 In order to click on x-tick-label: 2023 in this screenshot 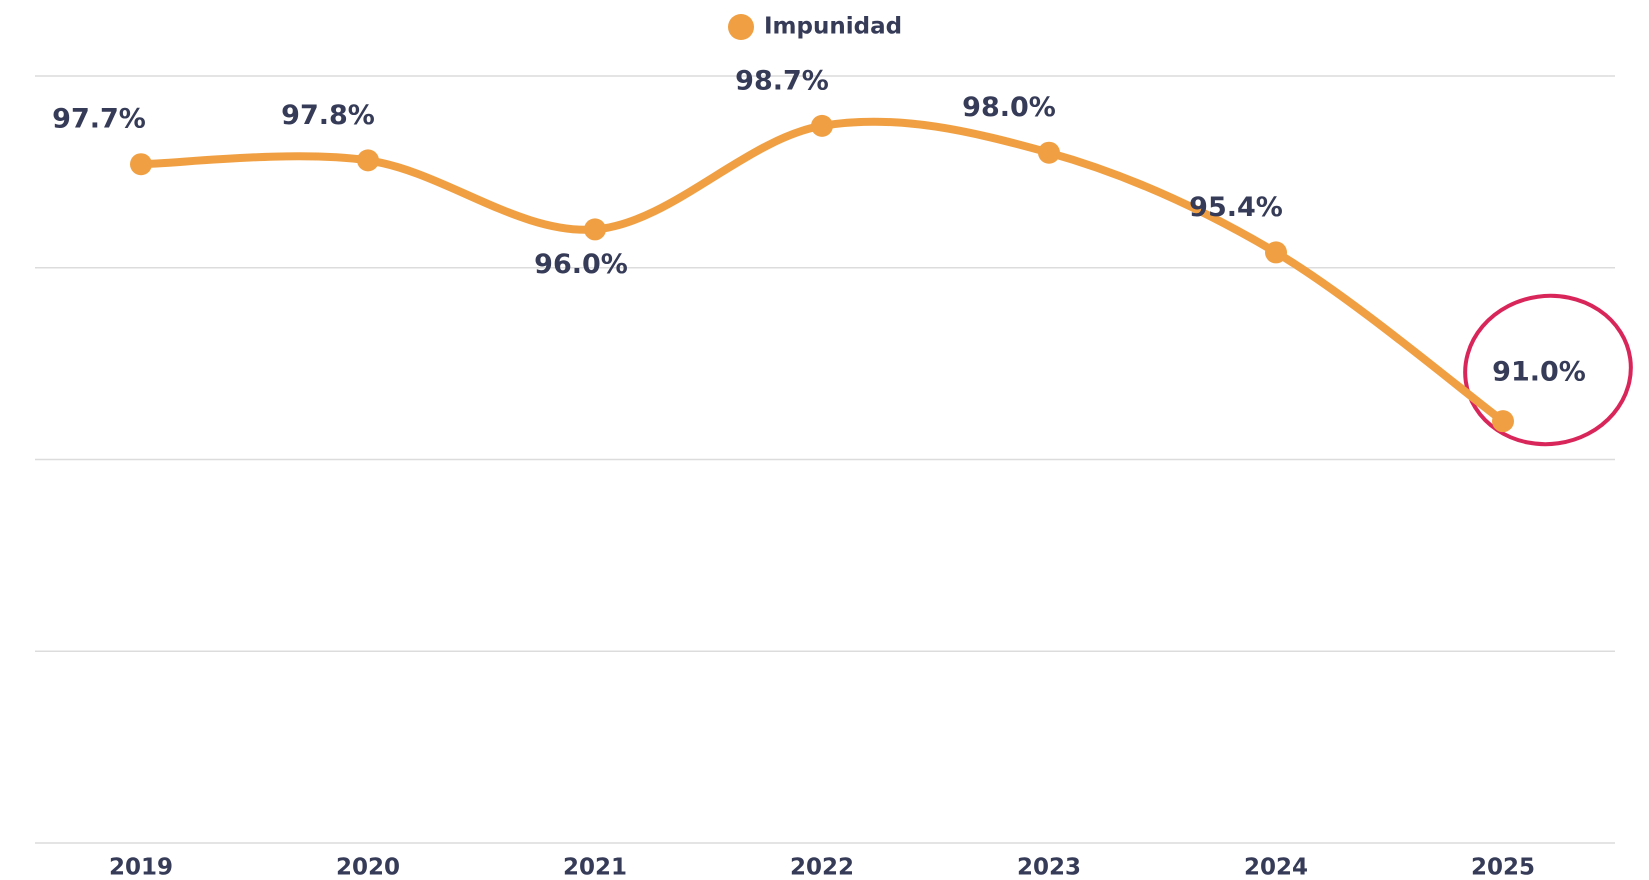, I will do `click(1049, 867)`.